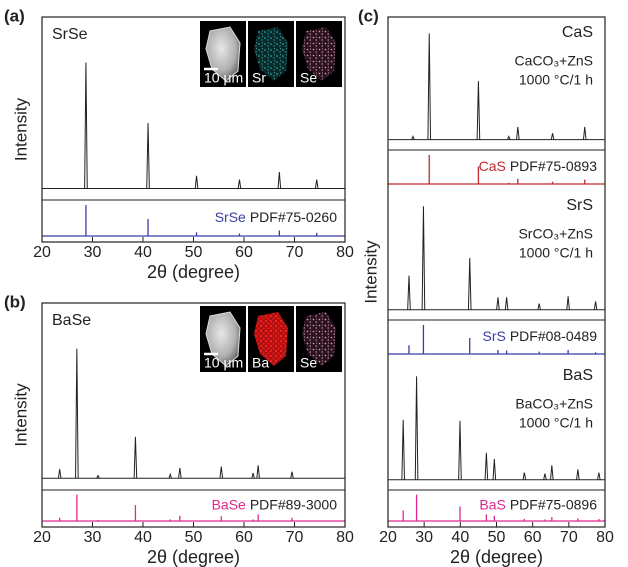 This screenshot has height=567, width=628. What do you see at coordinates (308, 78) in the screenshot?
I see `inset-label: Se` at bounding box center [308, 78].